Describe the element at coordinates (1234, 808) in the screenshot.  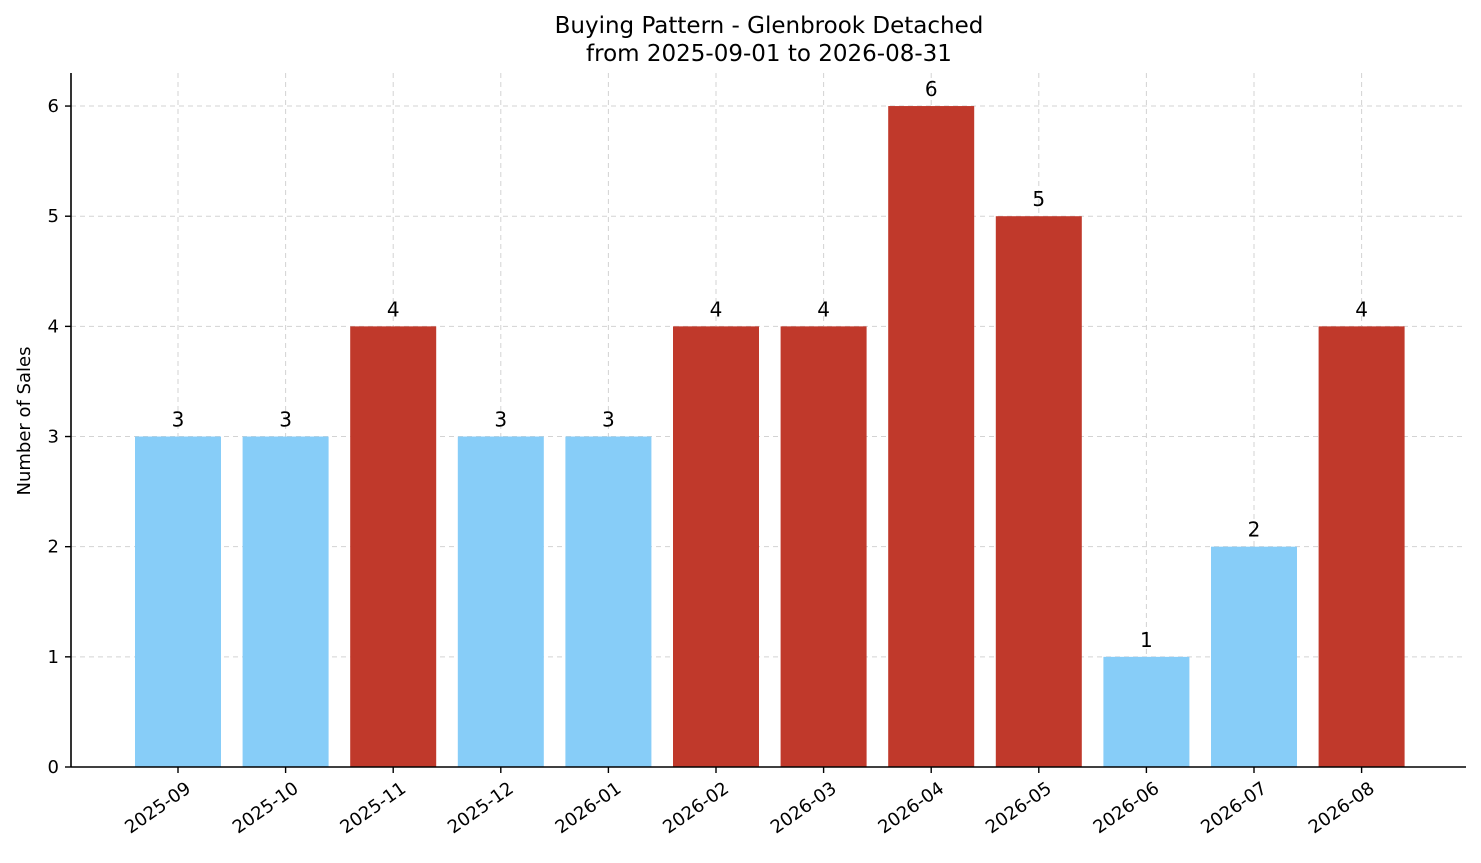
I see `x-tick-label: 2026-07` at that location.